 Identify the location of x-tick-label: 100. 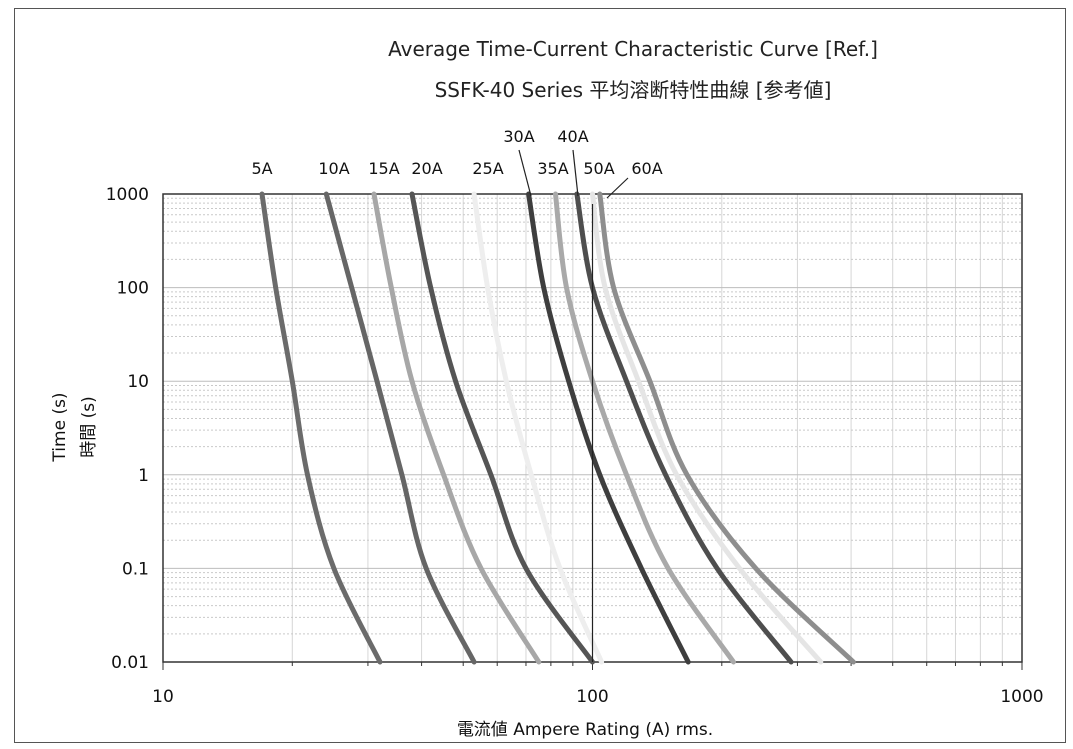
(592, 697).